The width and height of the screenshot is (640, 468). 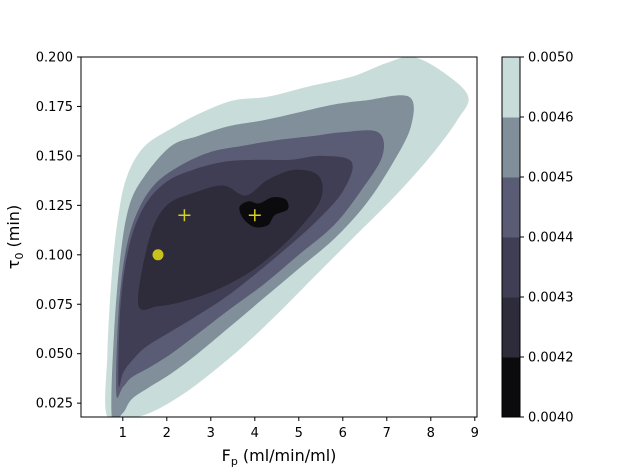 I want to click on y-axis-ticks: 0.025 0.050 0.075 0.100 0.125 0.150 0.175 0.200, so click(x=58, y=231).